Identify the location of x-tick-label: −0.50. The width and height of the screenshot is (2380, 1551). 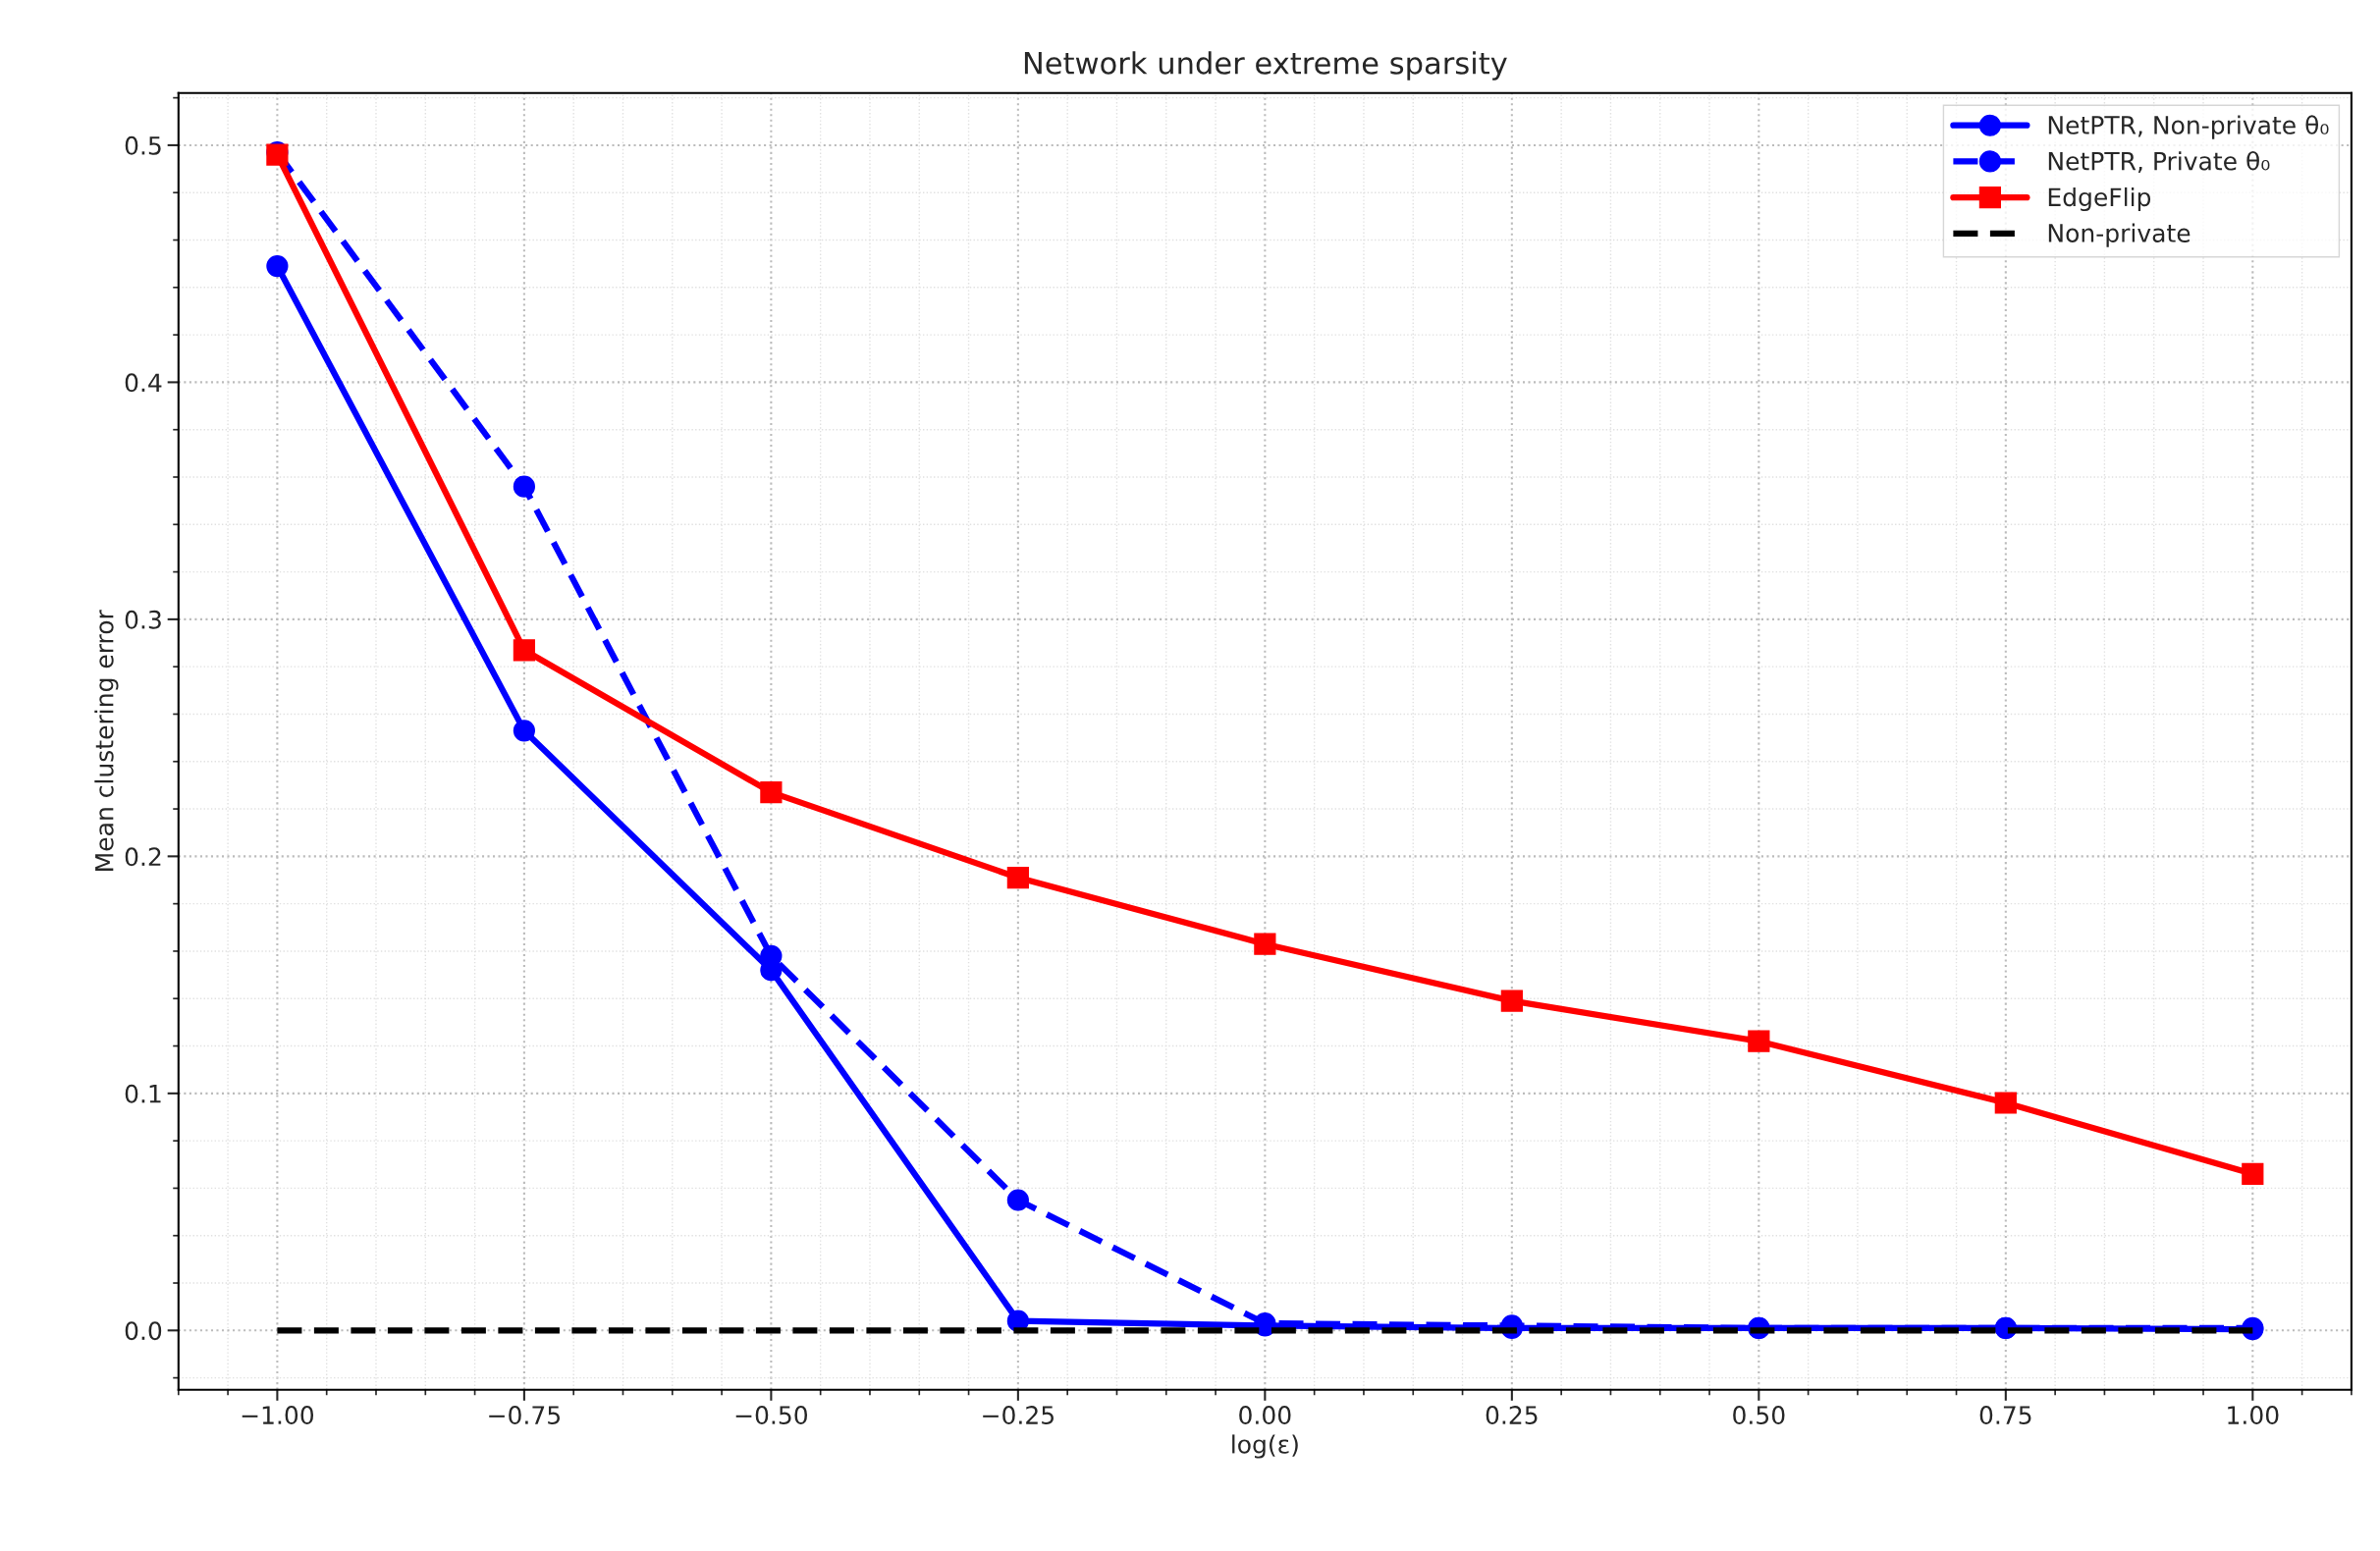
(771, 1415).